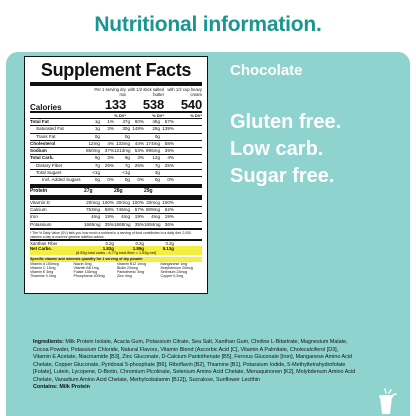 The height and width of the screenshot is (416, 416). I want to click on nutrient-value: 850mg, so click(92, 151).